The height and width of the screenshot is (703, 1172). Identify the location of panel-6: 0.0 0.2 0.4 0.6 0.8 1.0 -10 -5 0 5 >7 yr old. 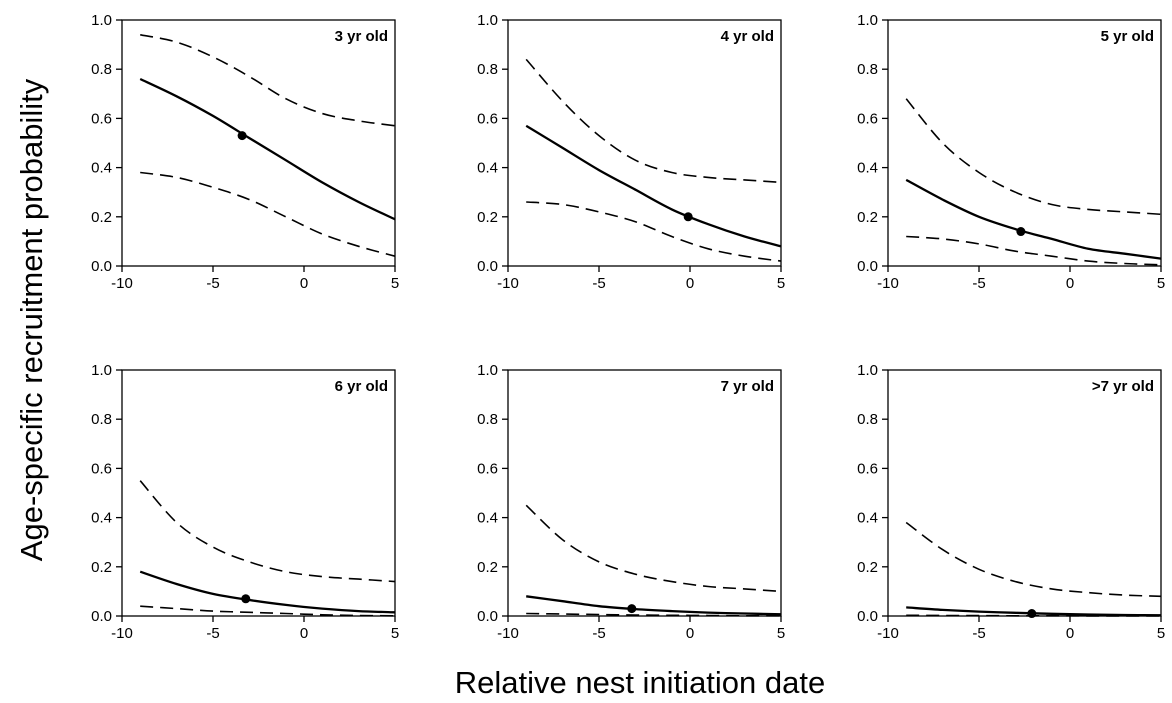
(1011, 502).